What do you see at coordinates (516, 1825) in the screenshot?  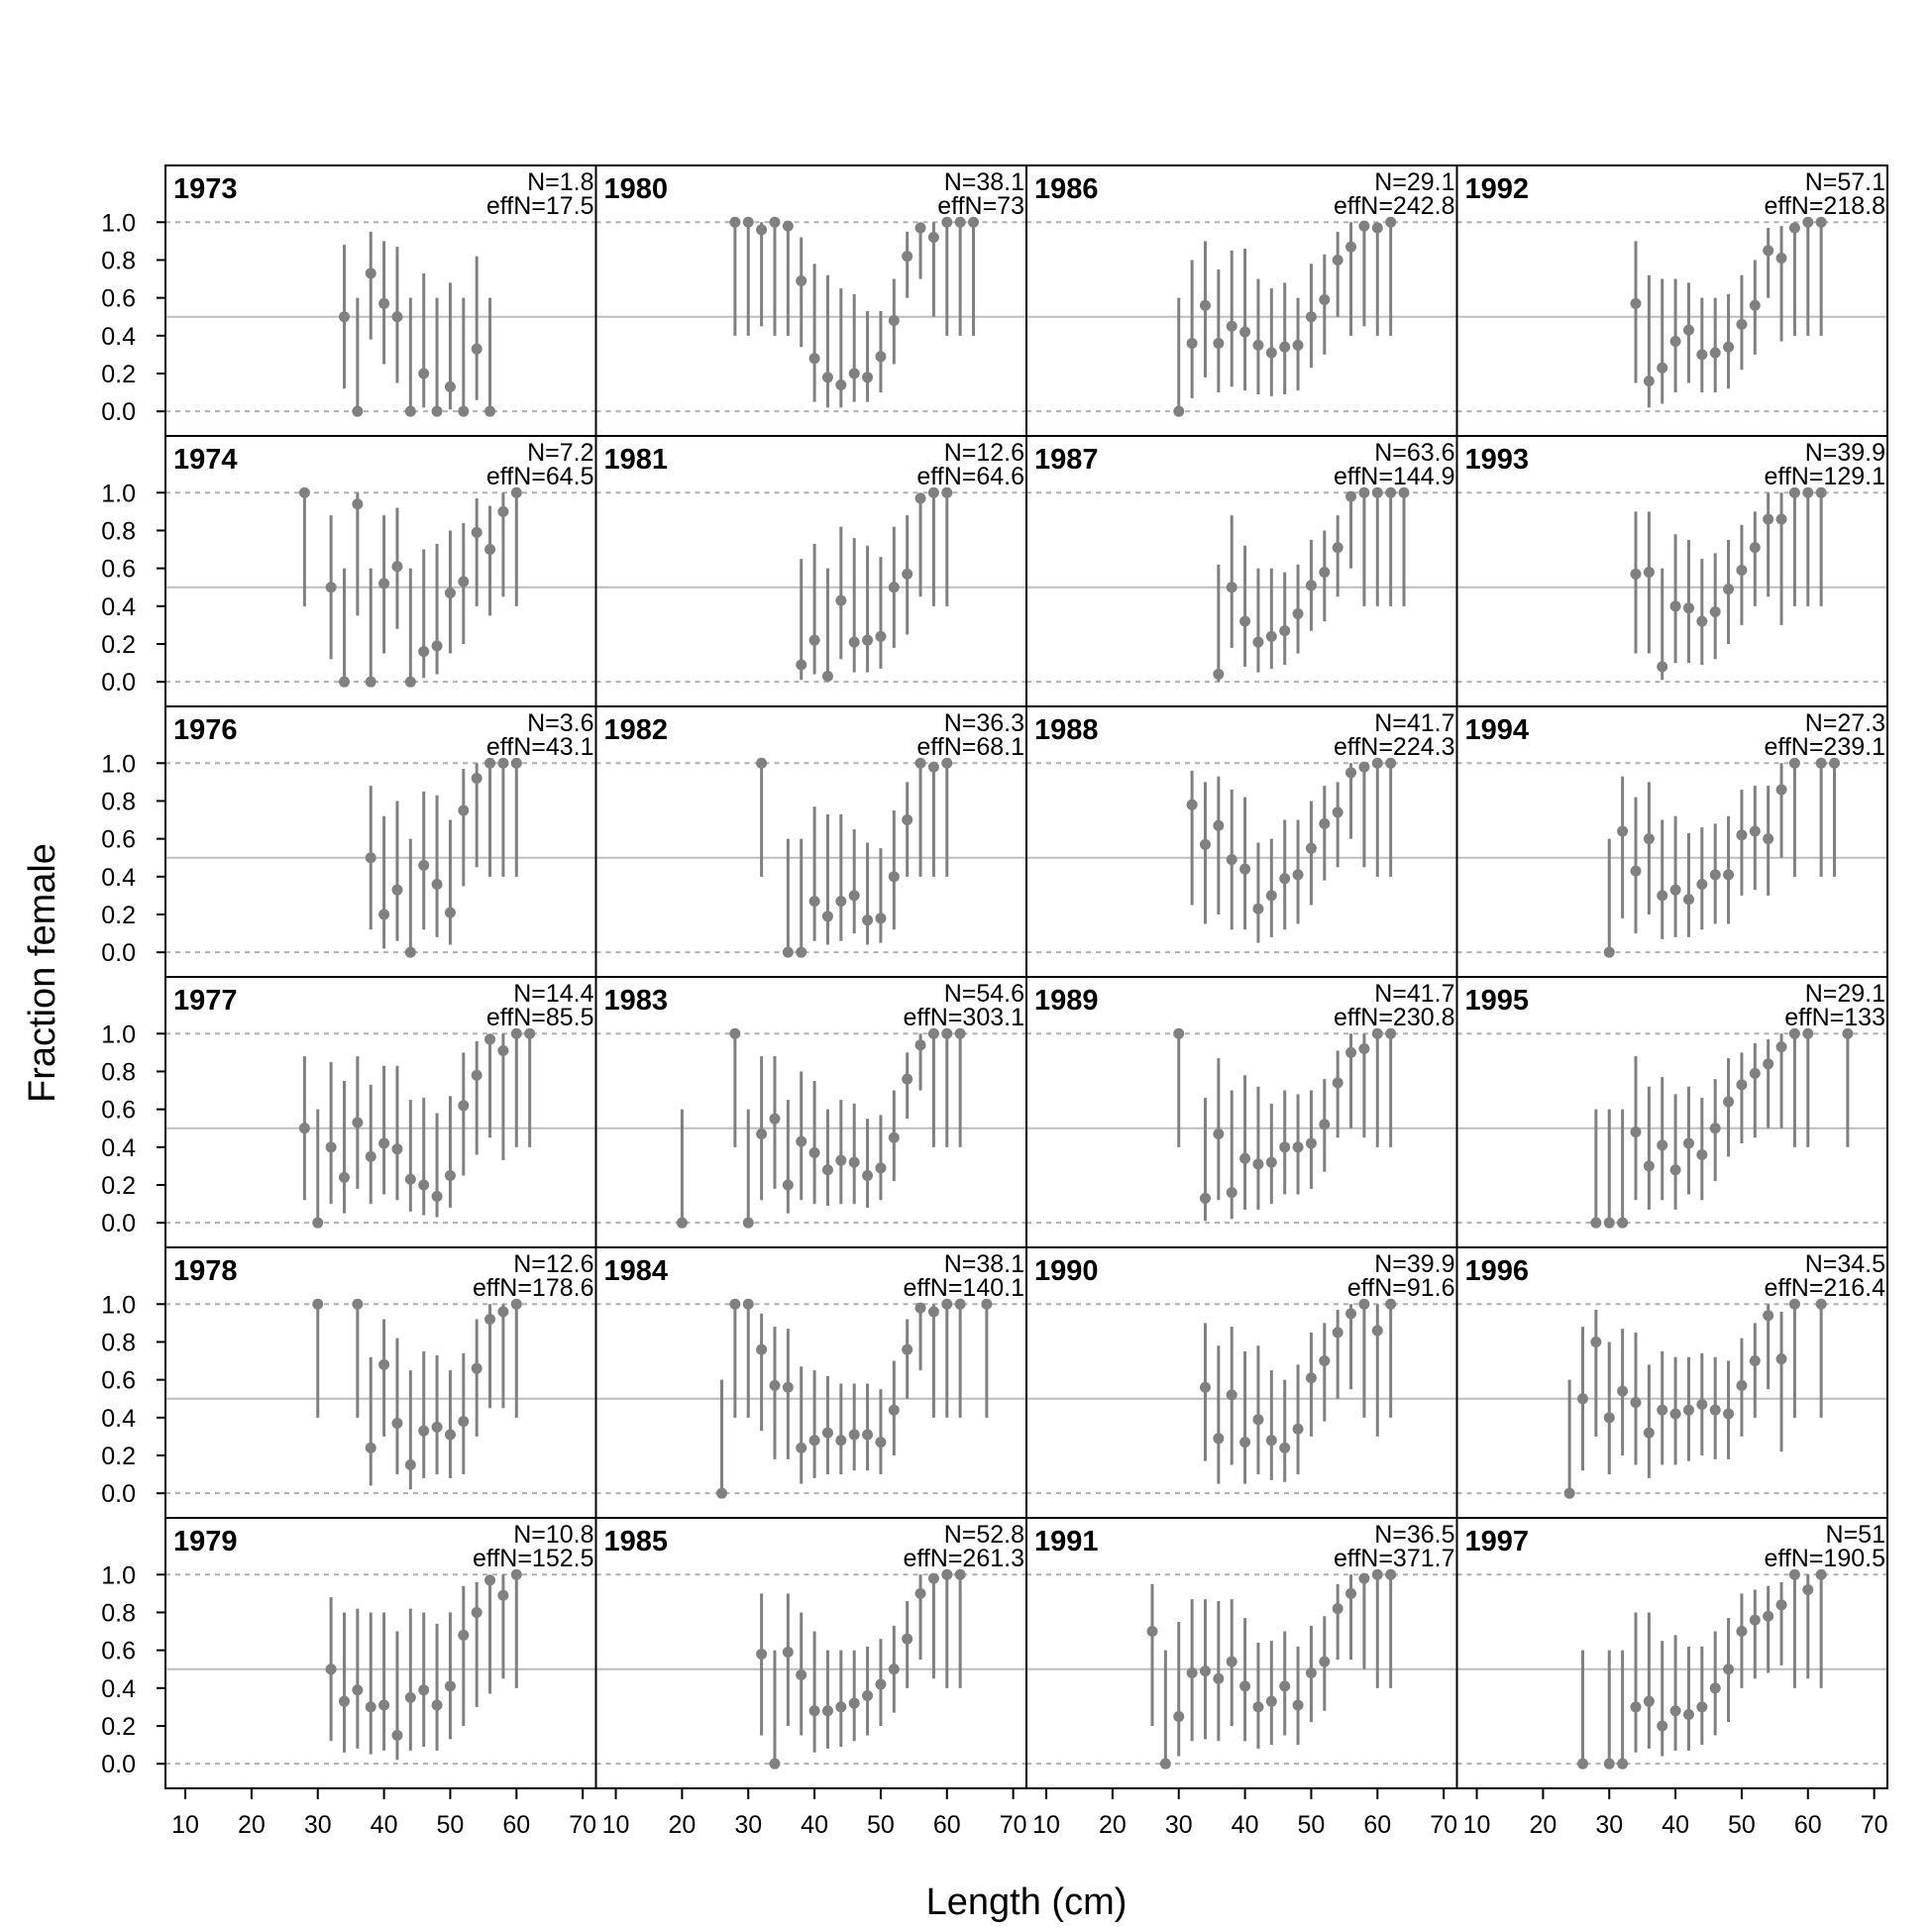 I see `x-tick-label: 60` at bounding box center [516, 1825].